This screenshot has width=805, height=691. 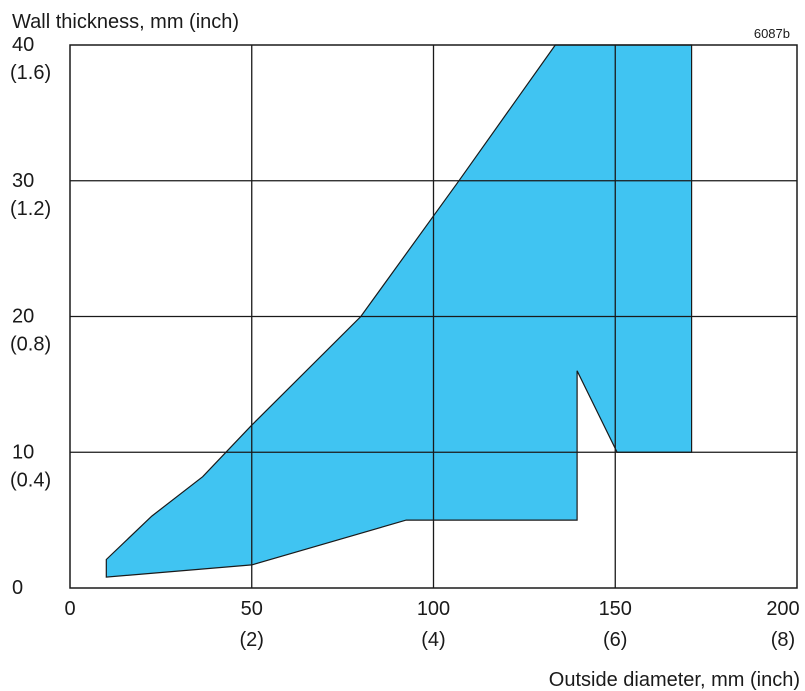 What do you see at coordinates (674, 680) in the screenshot?
I see `x-axis-title: Outside diameter, mm (inch)` at bounding box center [674, 680].